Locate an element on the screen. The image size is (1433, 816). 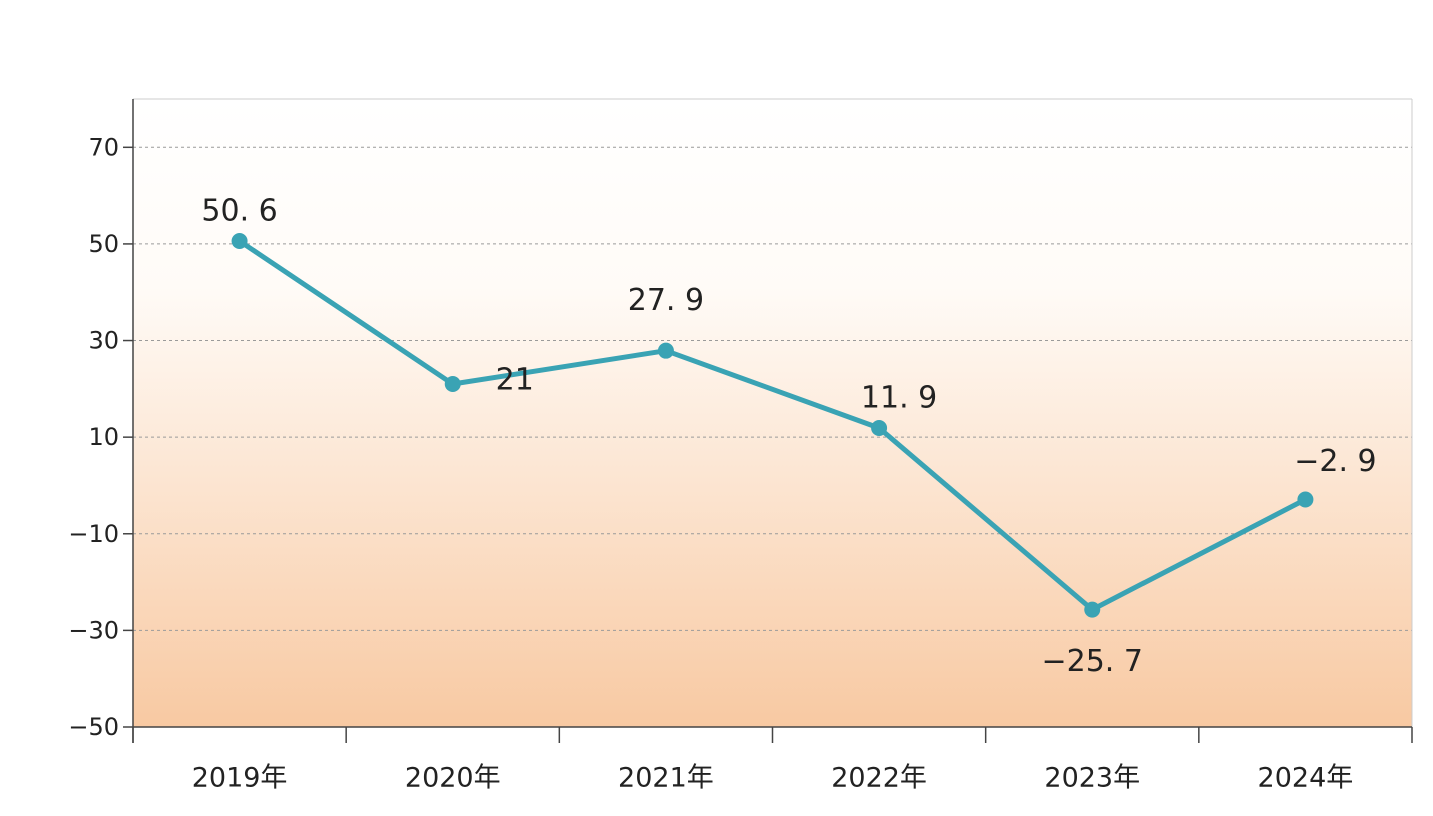
x-tick-label: 2019年 is located at coordinates (240, 778).